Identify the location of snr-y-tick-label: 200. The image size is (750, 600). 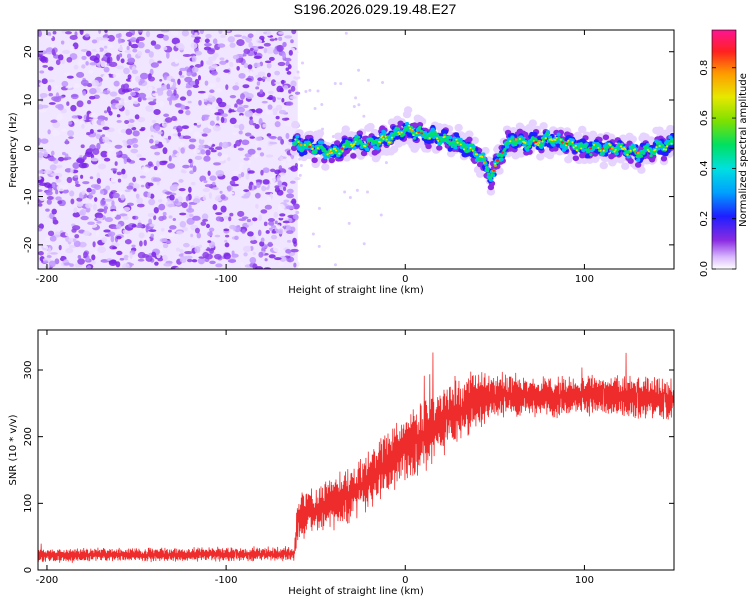
(28, 436).